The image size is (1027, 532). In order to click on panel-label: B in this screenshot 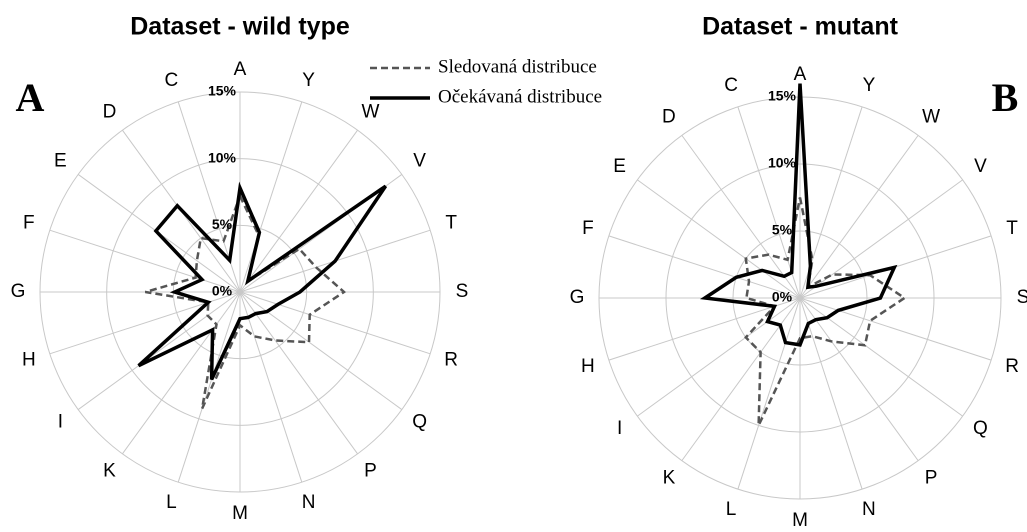, I will do `click(1005, 97)`.